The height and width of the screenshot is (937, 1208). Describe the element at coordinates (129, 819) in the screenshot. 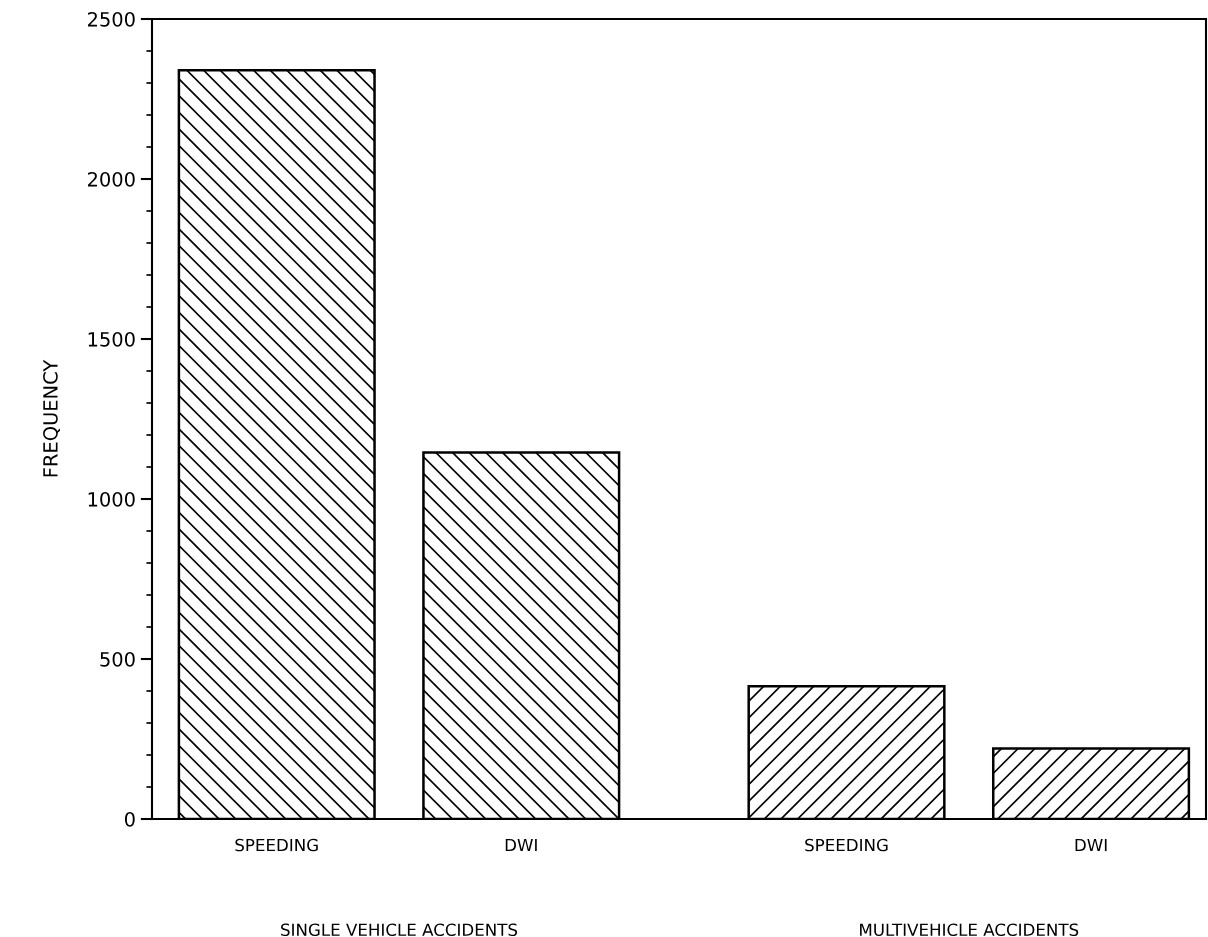

I see `y-tick-label: 0` at that location.